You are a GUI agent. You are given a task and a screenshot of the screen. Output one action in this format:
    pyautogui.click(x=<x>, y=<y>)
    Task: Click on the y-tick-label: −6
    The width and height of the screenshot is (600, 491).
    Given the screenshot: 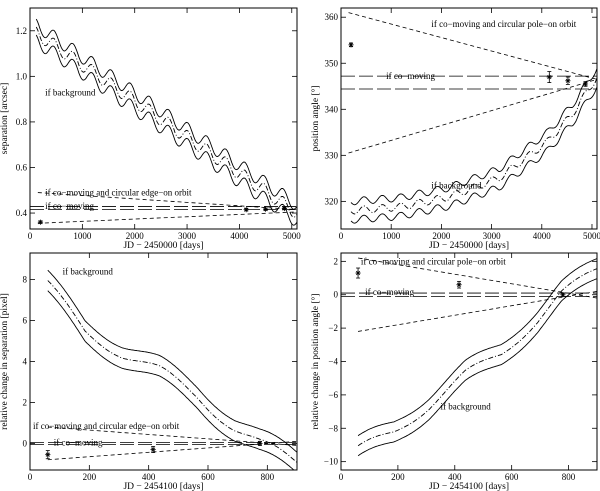 What is the action you would take?
    pyautogui.click(x=333, y=395)
    